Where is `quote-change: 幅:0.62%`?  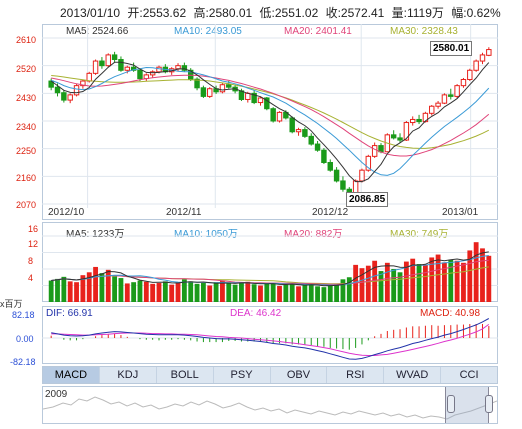 quote-change: 幅:0.62% is located at coordinates (476, 13).